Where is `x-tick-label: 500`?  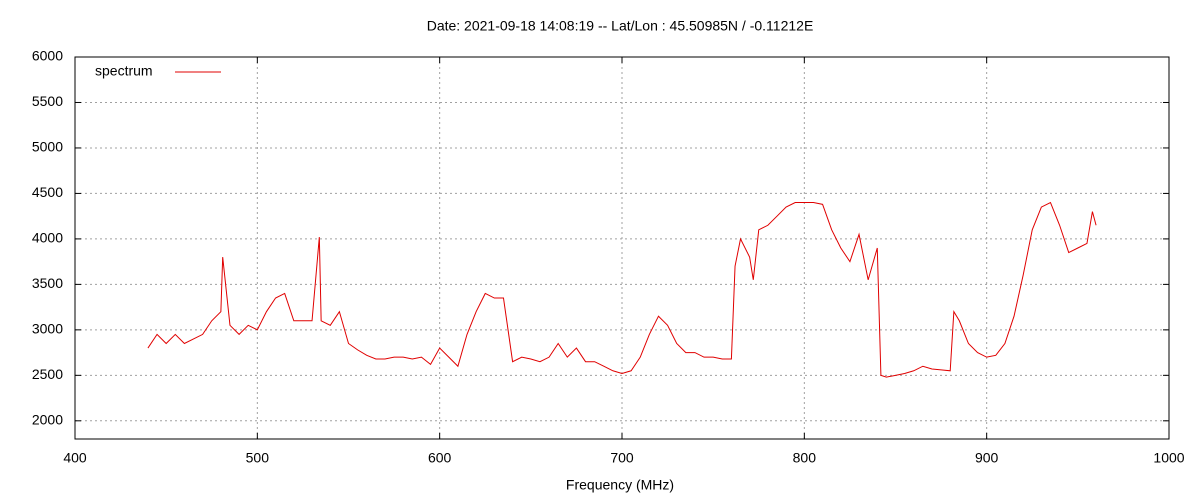 x-tick-label: 500 is located at coordinates (258, 458).